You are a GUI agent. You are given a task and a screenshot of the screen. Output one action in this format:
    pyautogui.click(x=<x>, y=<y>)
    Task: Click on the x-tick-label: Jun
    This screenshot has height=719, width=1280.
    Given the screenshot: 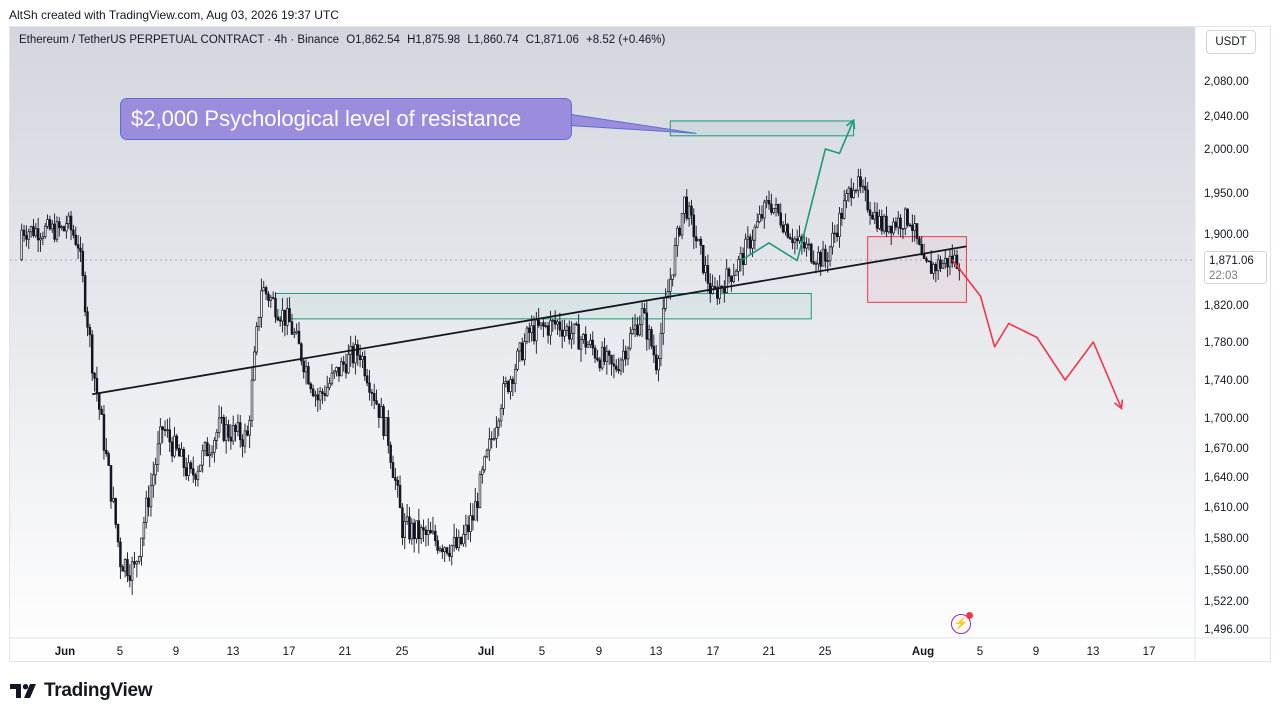 What is the action you would take?
    pyautogui.click(x=65, y=652)
    